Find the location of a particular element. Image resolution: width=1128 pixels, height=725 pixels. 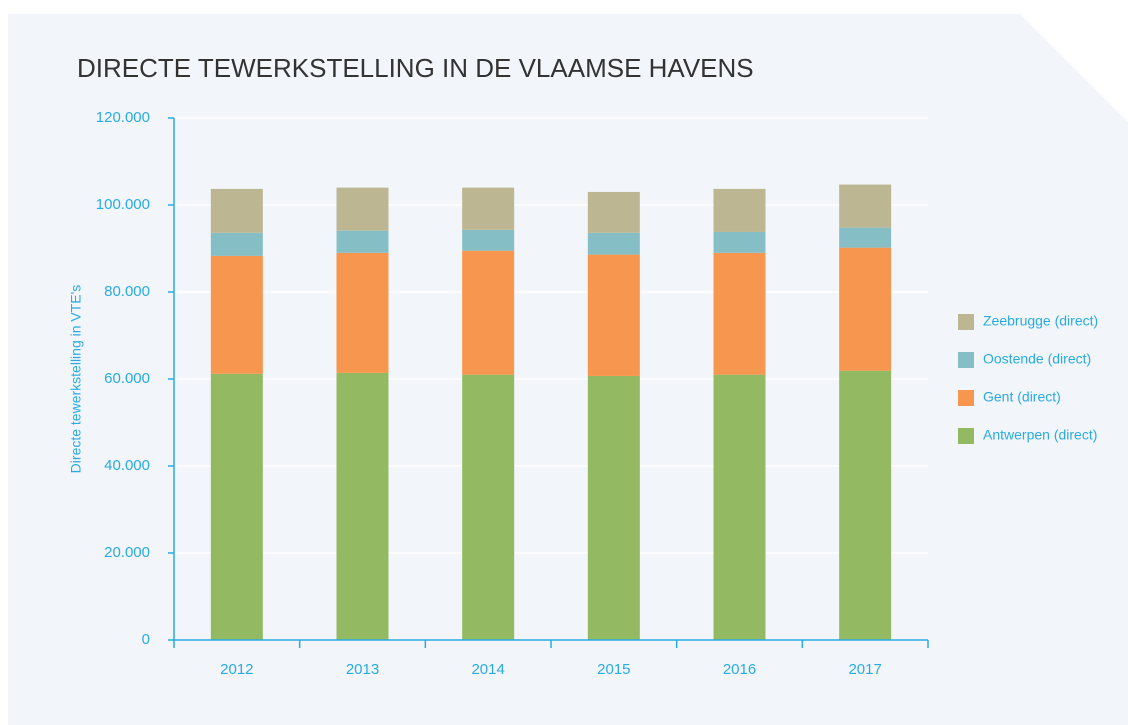

x-tick-label: 2017 is located at coordinates (864, 669).